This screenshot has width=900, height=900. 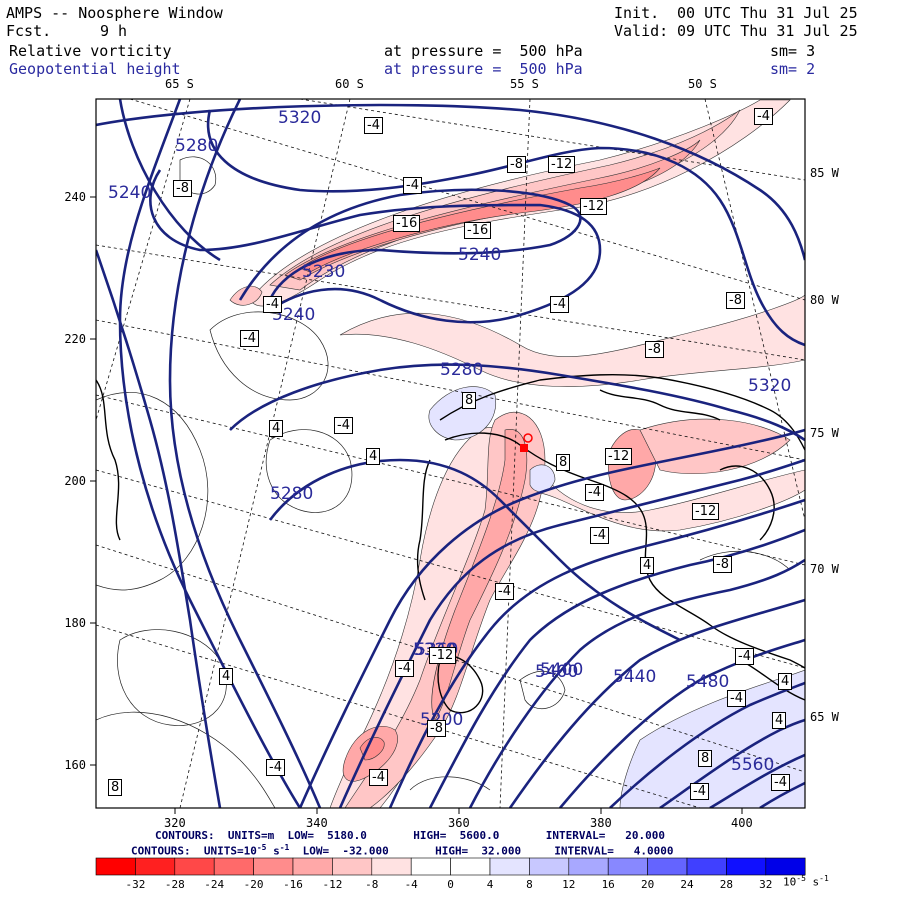 What do you see at coordinates (29, 31) in the screenshot?
I see `forecast-label: Fcst.` at bounding box center [29, 31].